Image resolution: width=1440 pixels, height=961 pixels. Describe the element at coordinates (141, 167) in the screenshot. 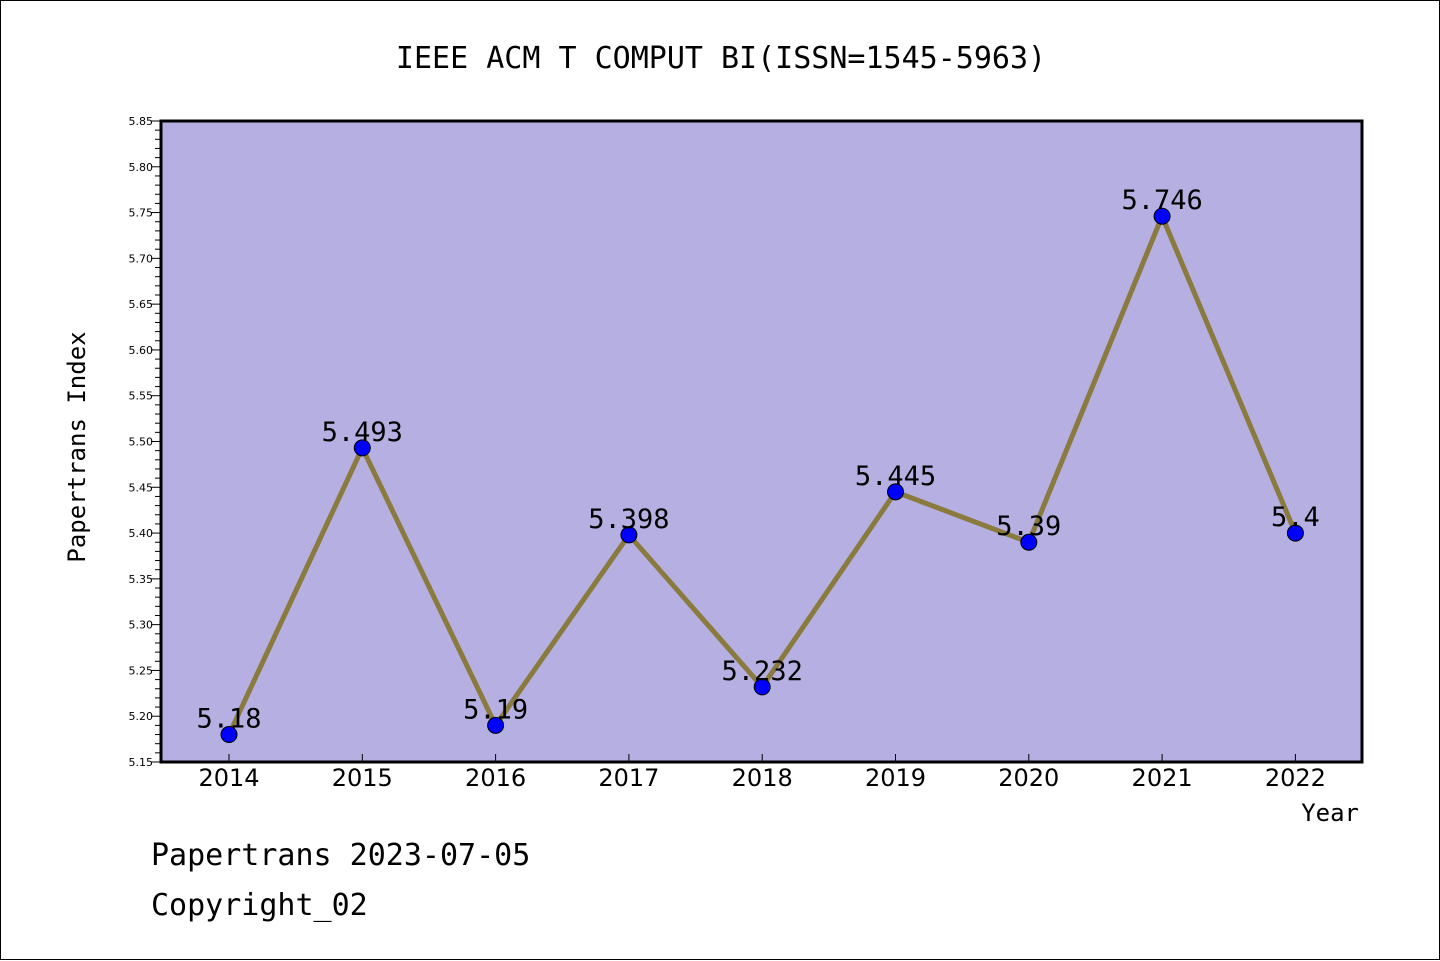

I see `y-tick-label: 5.80` at that location.